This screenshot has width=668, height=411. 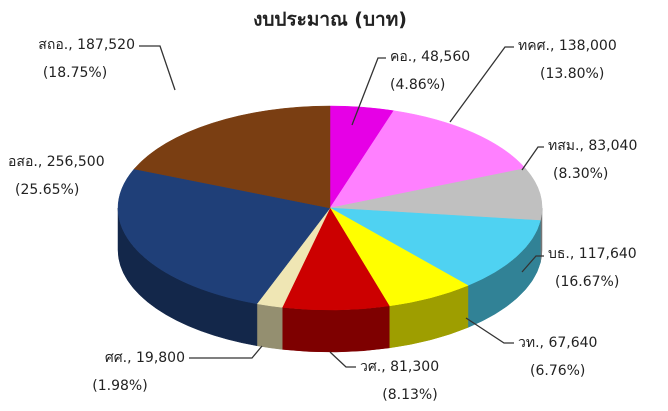 What do you see at coordinates (116, 358) in the screenshot?
I see `category-label: ศศ.` at bounding box center [116, 358].